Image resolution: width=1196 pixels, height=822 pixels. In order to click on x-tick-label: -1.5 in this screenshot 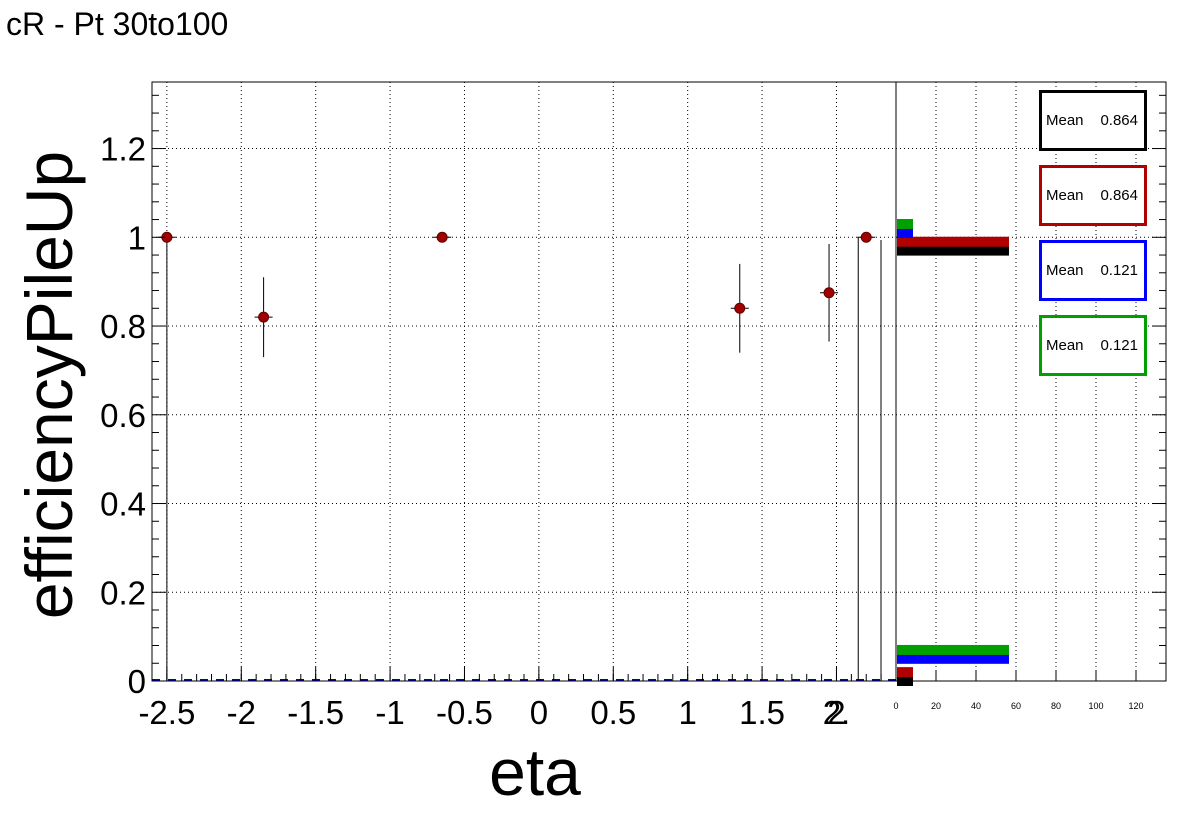, I will do `click(315, 712)`.